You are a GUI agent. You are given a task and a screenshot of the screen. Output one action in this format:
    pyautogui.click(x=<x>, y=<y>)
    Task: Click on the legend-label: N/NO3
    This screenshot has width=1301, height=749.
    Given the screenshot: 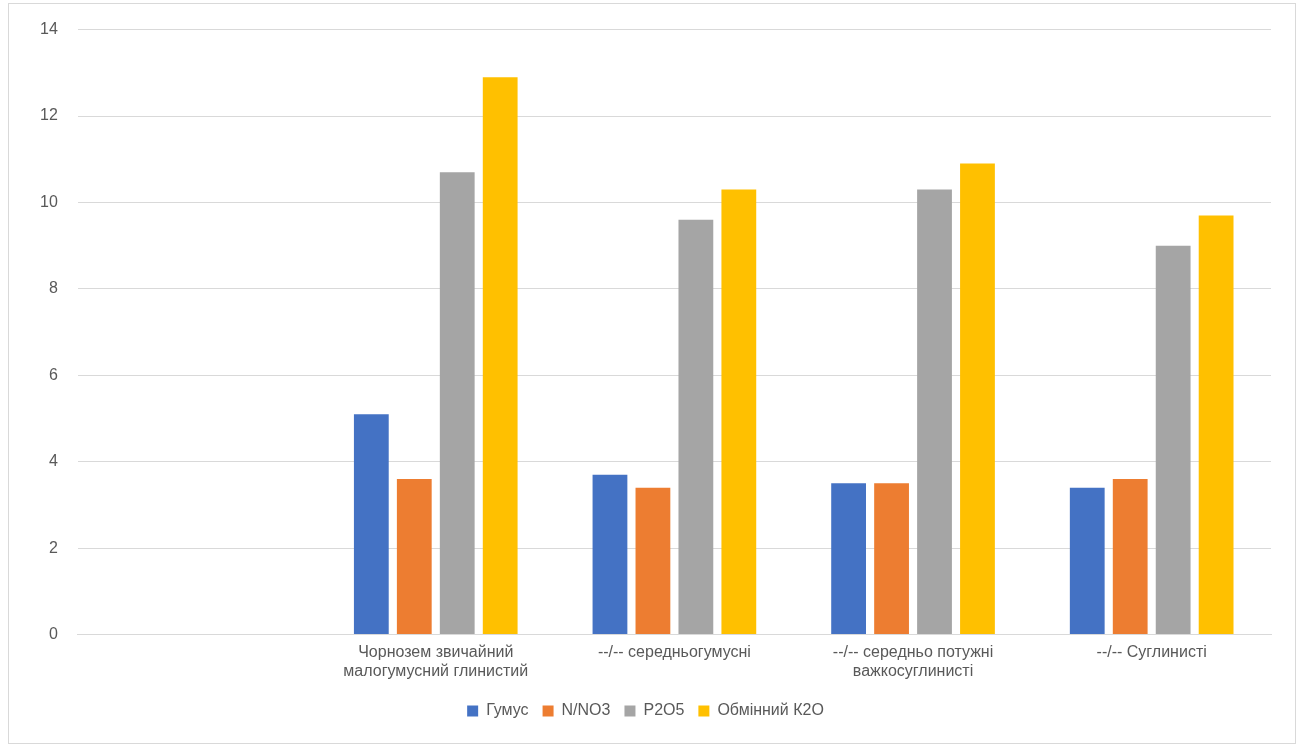 What is the action you would take?
    pyautogui.click(x=586, y=710)
    